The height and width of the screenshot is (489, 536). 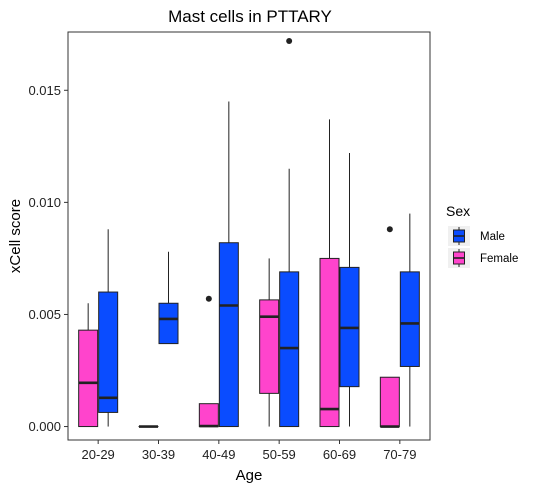 What do you see at coordinates (158, 454) in the screenshot?
I see `x-tick-label: 30-39` at bounding box center [158, 454].